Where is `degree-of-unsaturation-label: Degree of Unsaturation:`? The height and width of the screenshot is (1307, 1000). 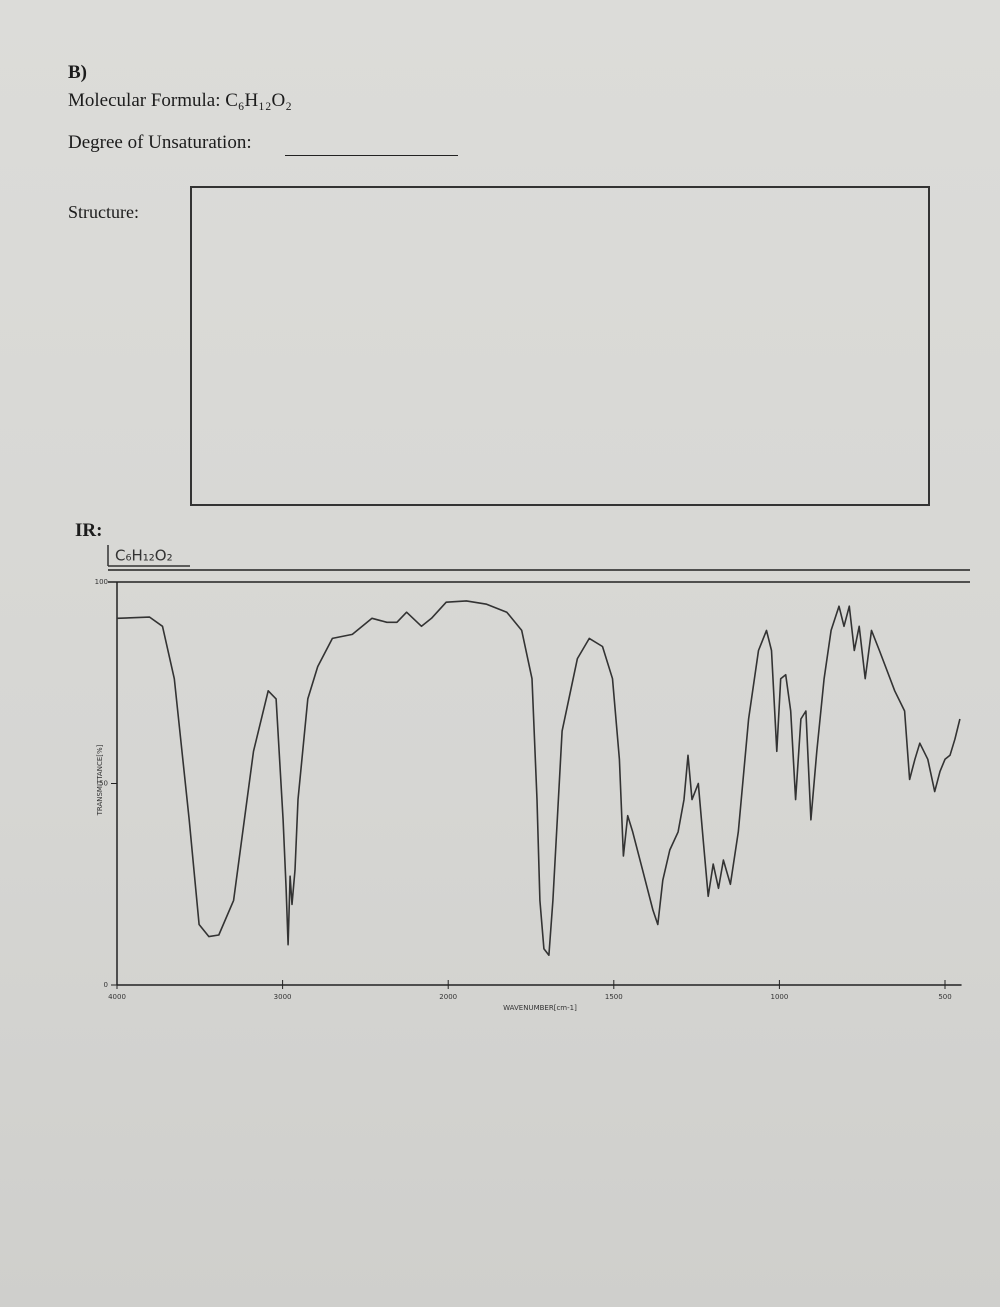 degree-of-unsaturation-label: Degree of Unsaturation: is located at coordinates (160, 142).